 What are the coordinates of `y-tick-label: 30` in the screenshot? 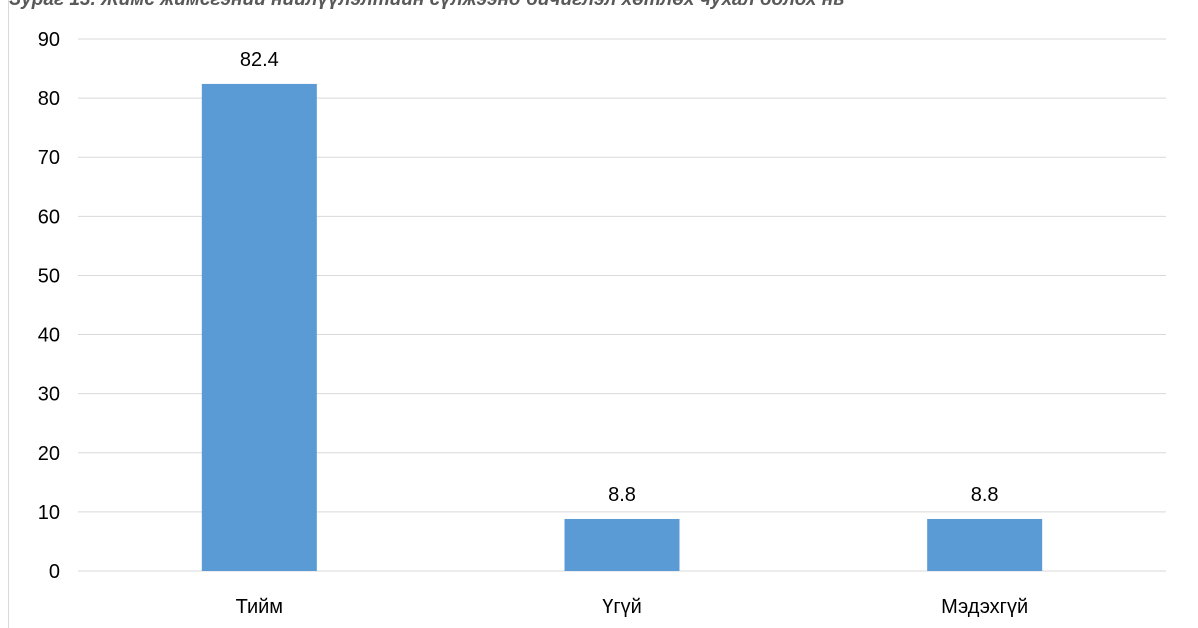 It's located at (49, 395).